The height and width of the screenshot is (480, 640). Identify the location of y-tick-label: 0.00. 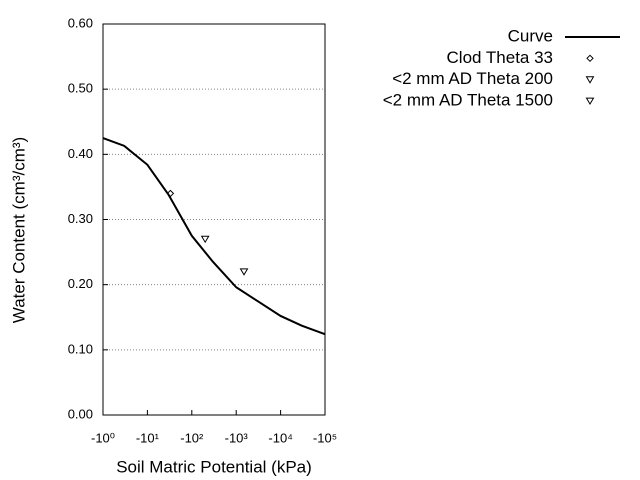
(80, 413).